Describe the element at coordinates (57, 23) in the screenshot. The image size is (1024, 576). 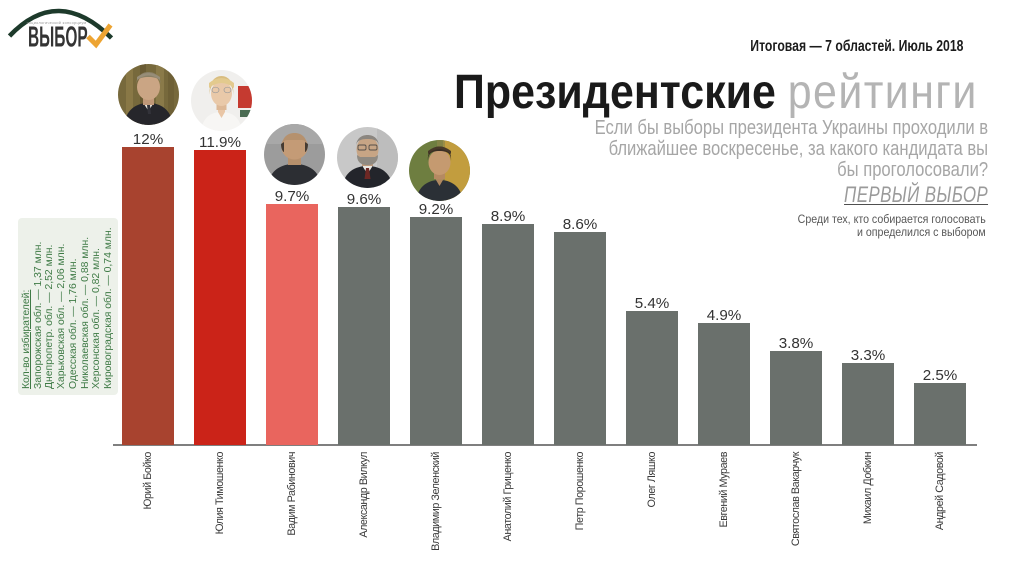
I see `svg-text: социологический консорциум` at that location.